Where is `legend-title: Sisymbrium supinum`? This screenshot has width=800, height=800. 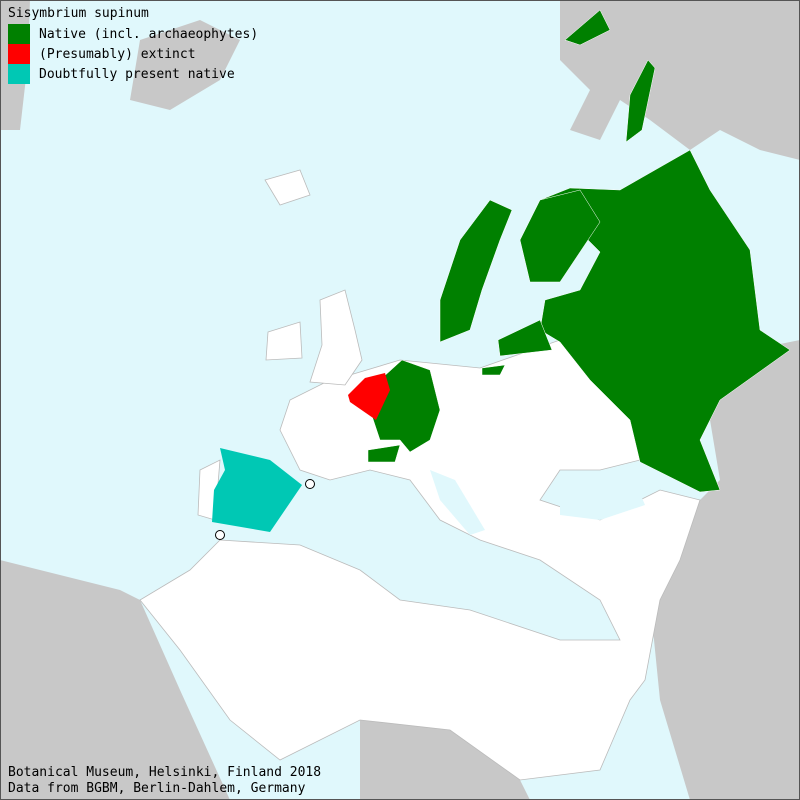 legend-title: Sisymbrium supinum is located at coordinates (78, 13).